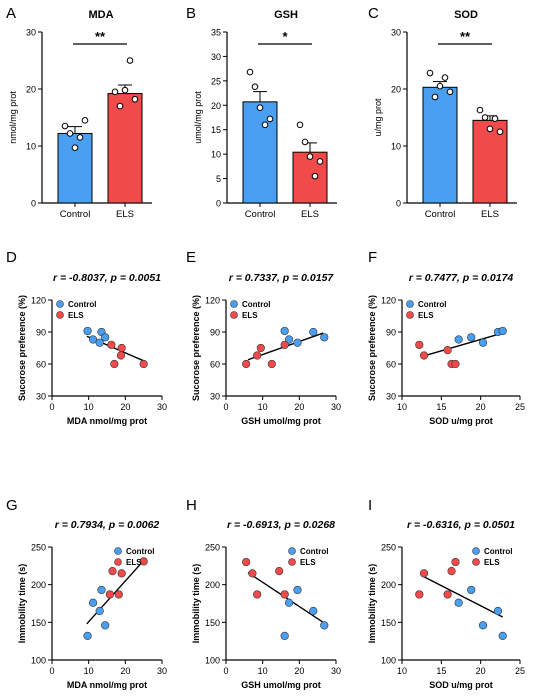  Describe the element at coordinates (310, 214) in the screenshot. I see `x-tick-label: ELS` at that location.